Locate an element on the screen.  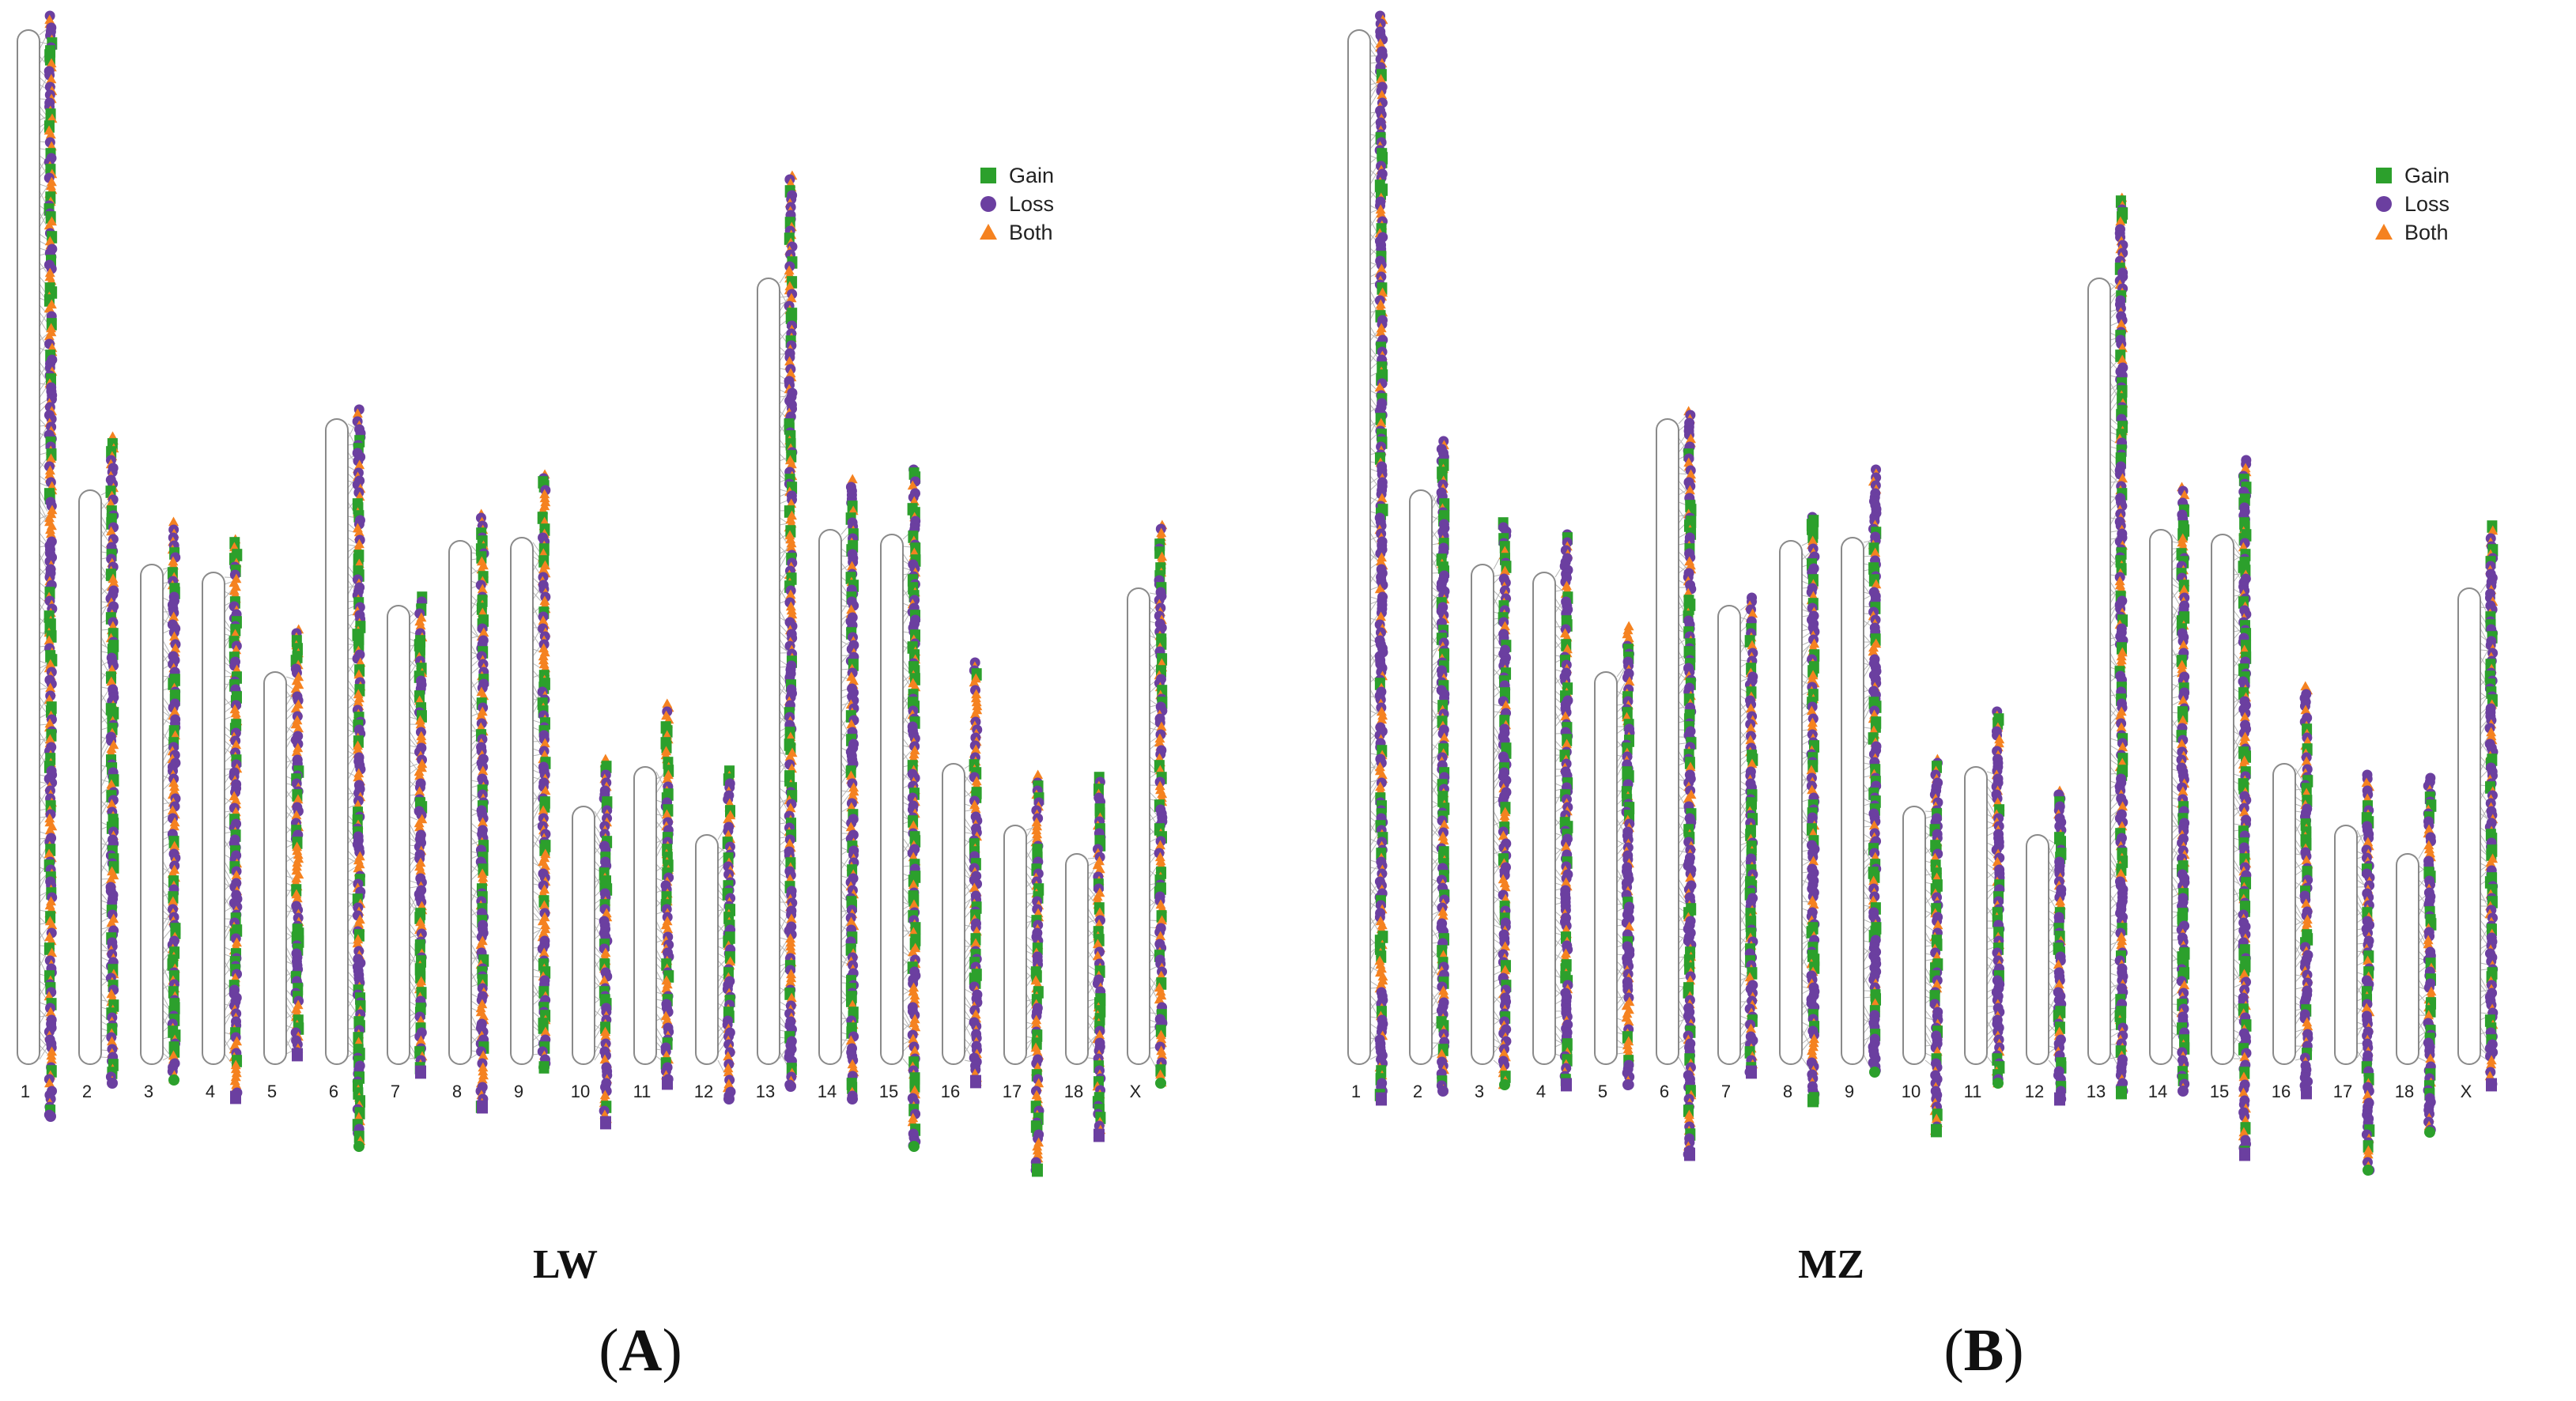
chromosome-label: 14 is located at coordinates (2157, 1091).